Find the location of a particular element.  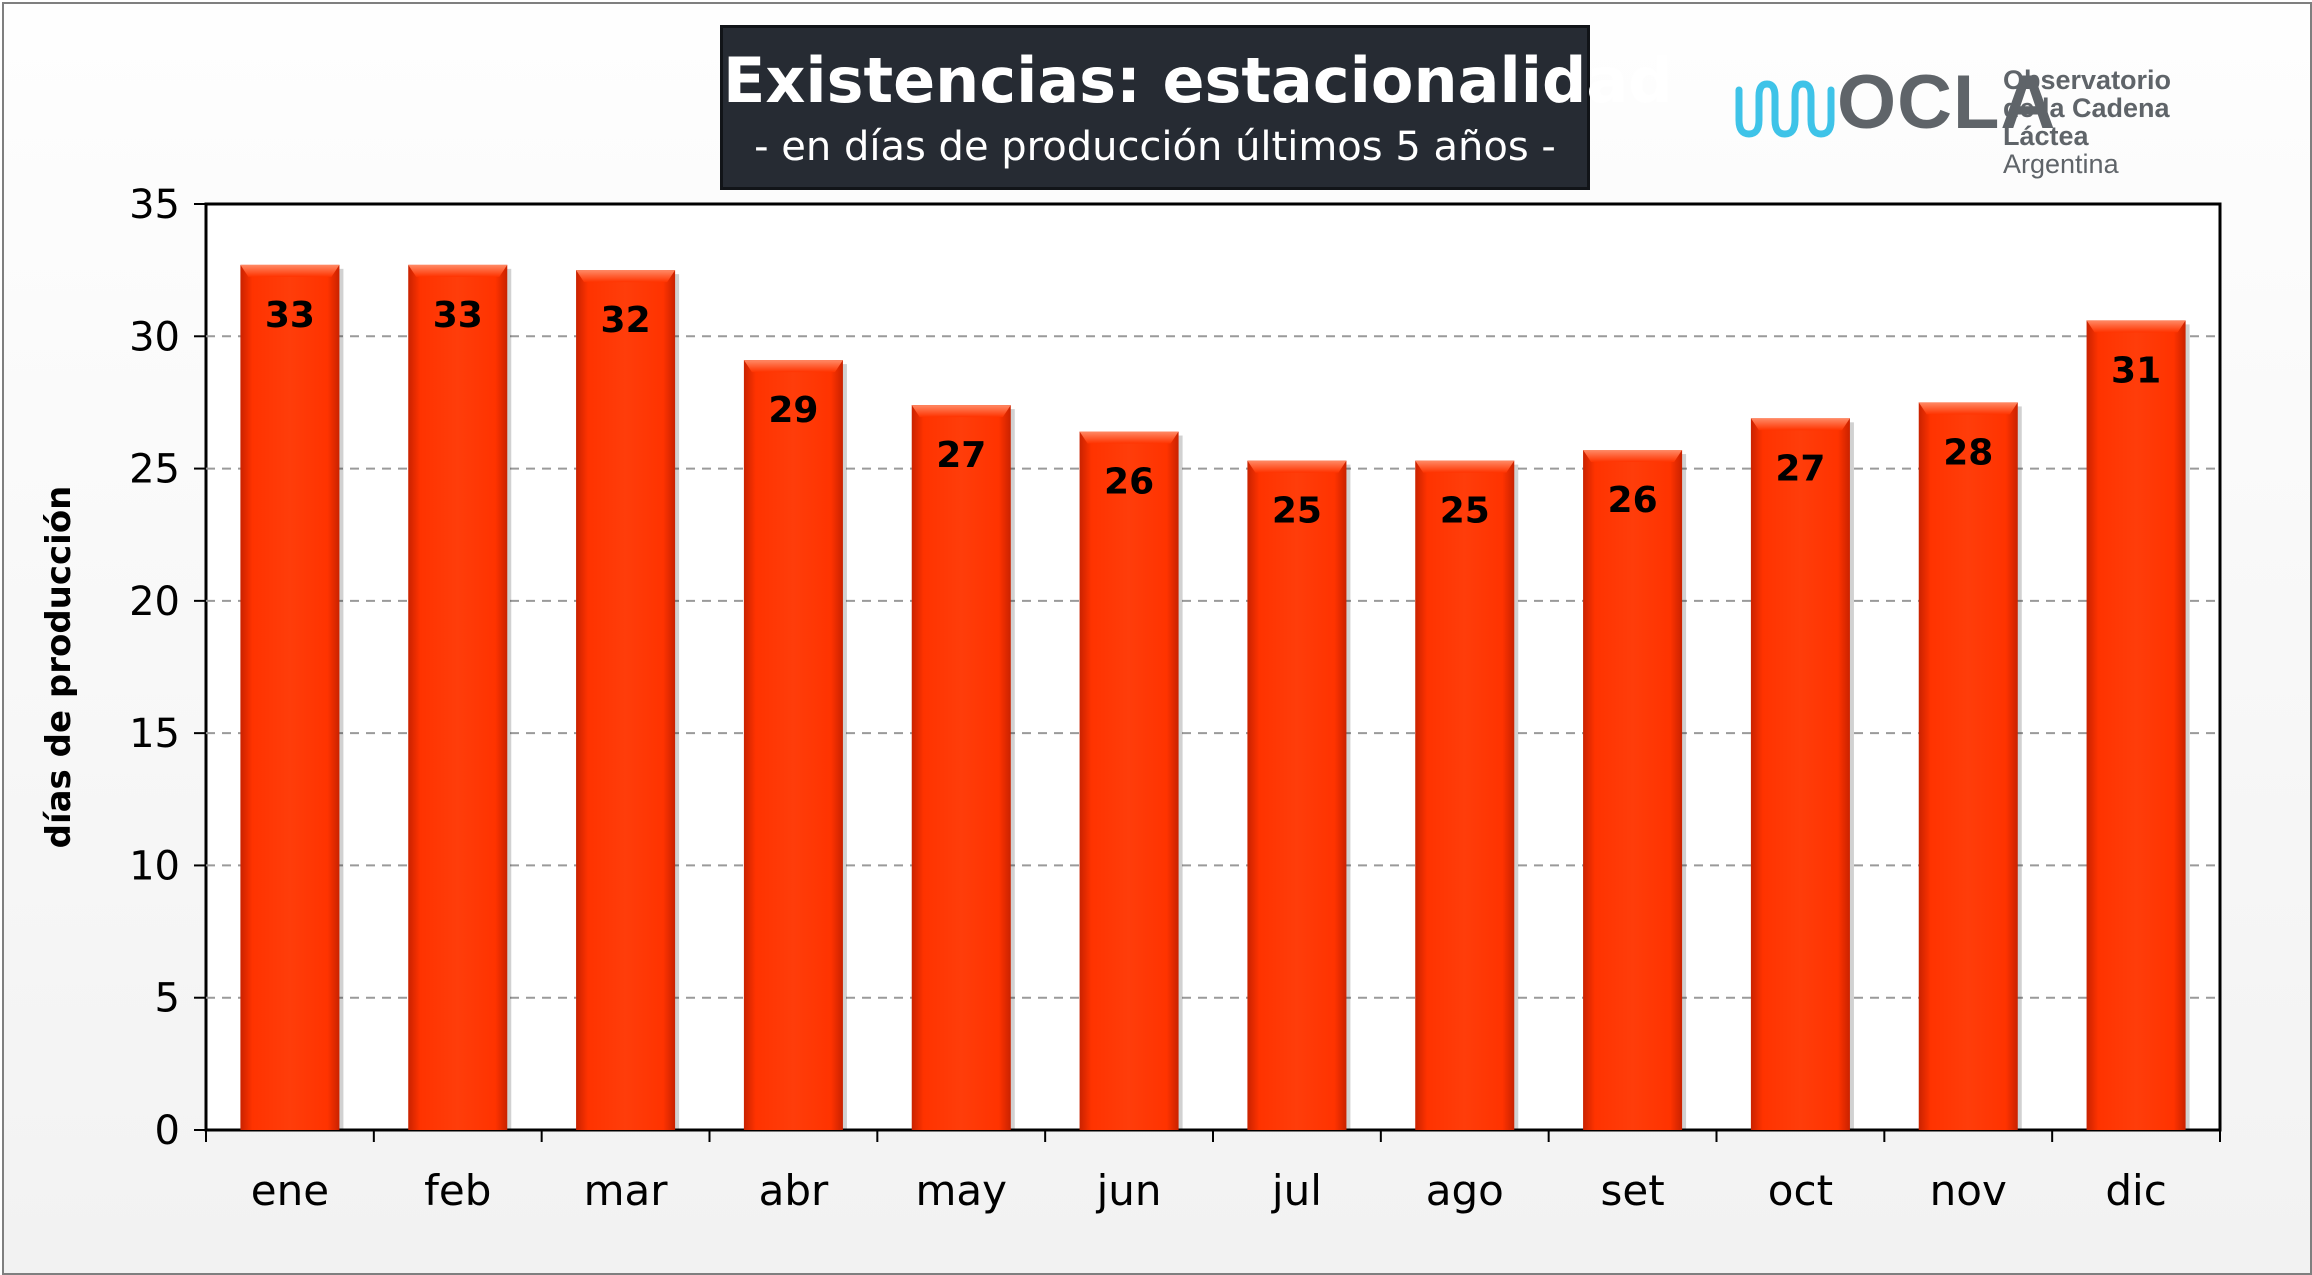

bar-oct is located at coordinates (1802, 774).